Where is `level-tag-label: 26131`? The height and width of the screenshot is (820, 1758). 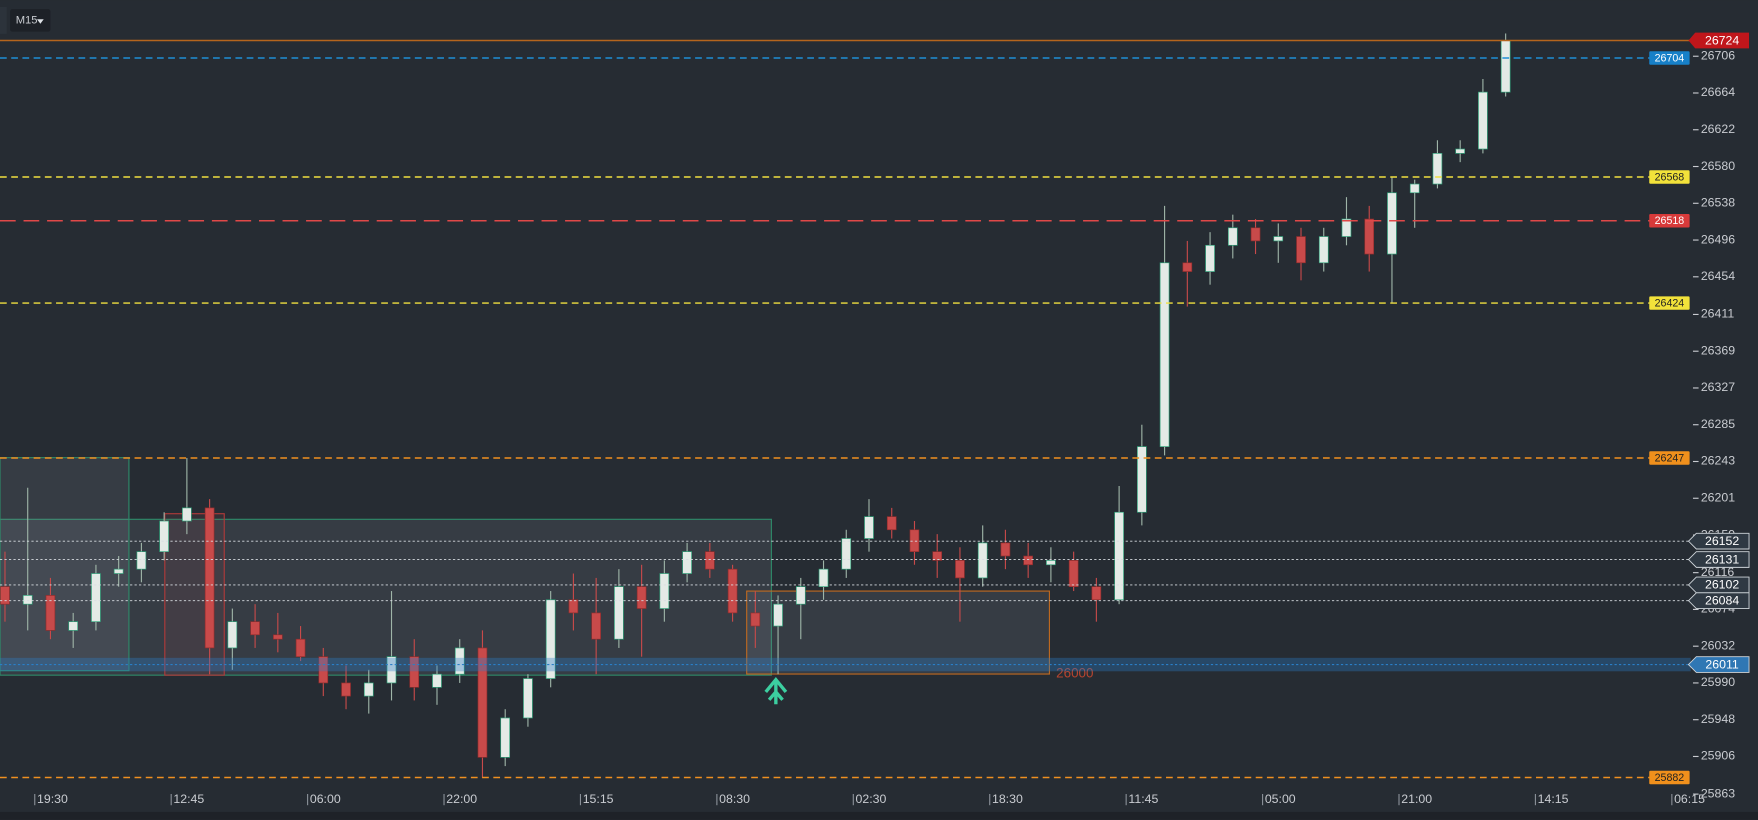 level-tag-label: 26131 is located at coordinates (1722, 559).